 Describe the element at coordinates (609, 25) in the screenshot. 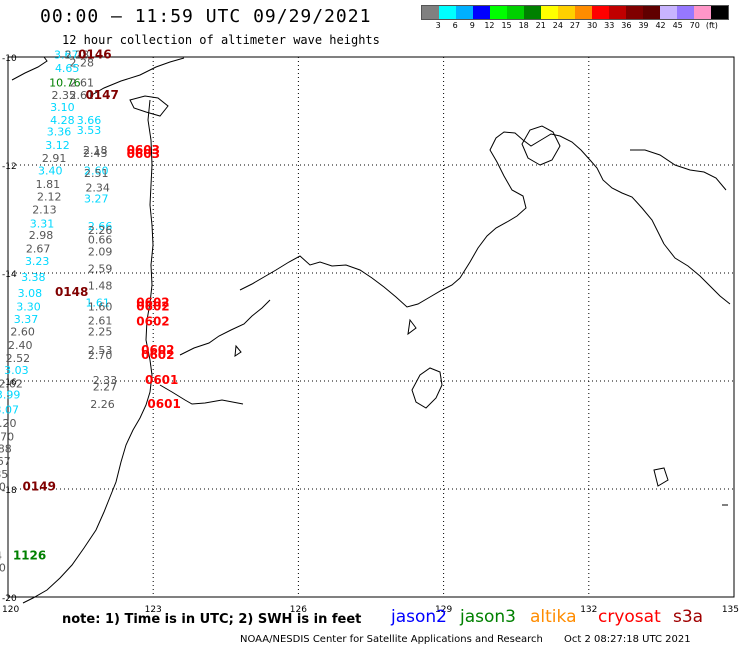

I see `color-scale-label: 33` at that location.